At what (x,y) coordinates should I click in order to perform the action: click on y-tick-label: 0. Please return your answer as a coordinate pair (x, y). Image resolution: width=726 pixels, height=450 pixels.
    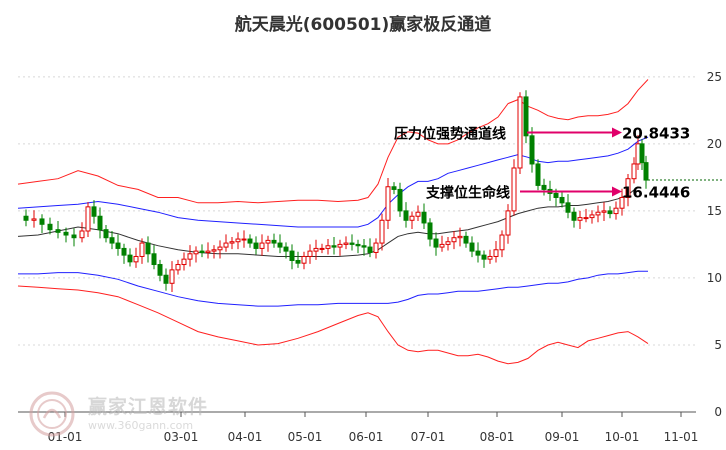
    Looking at the image, I should click on (718, 412).